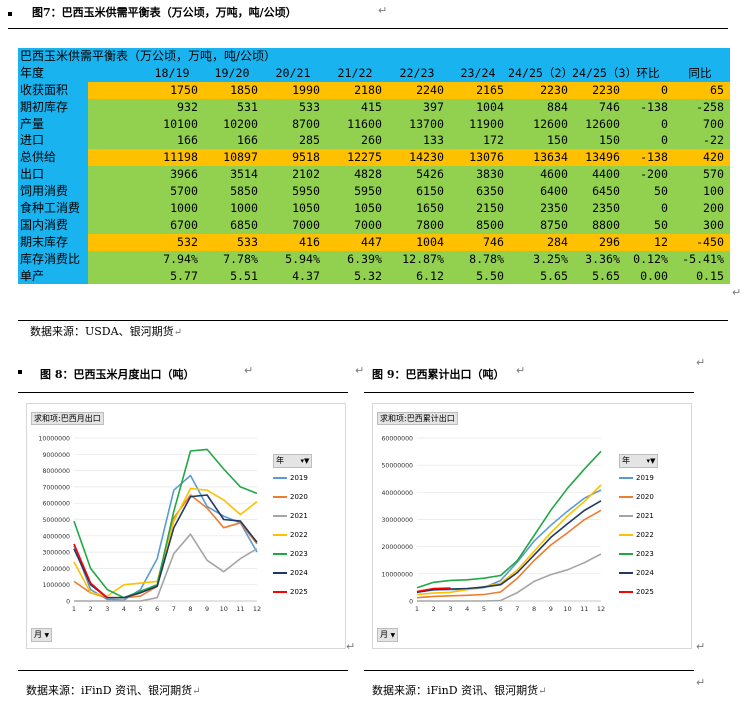  I want to click on y-tick-label: 0, so click(68, 602).